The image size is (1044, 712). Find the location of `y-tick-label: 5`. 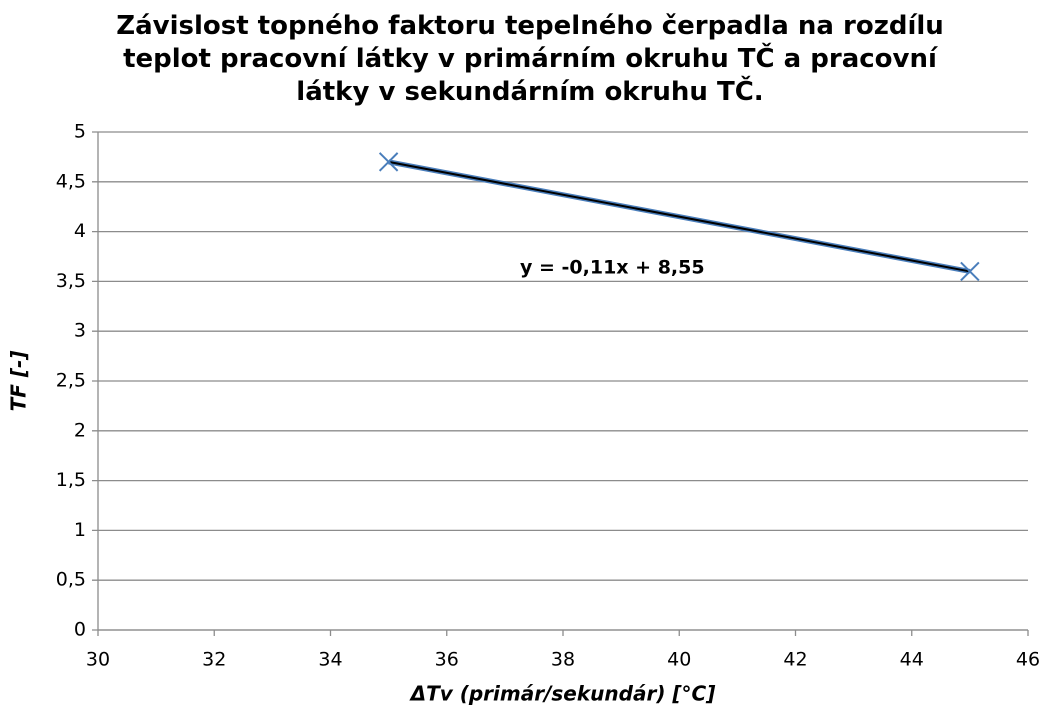

y-tick-label: 5 is located at coordinates (80, 132).